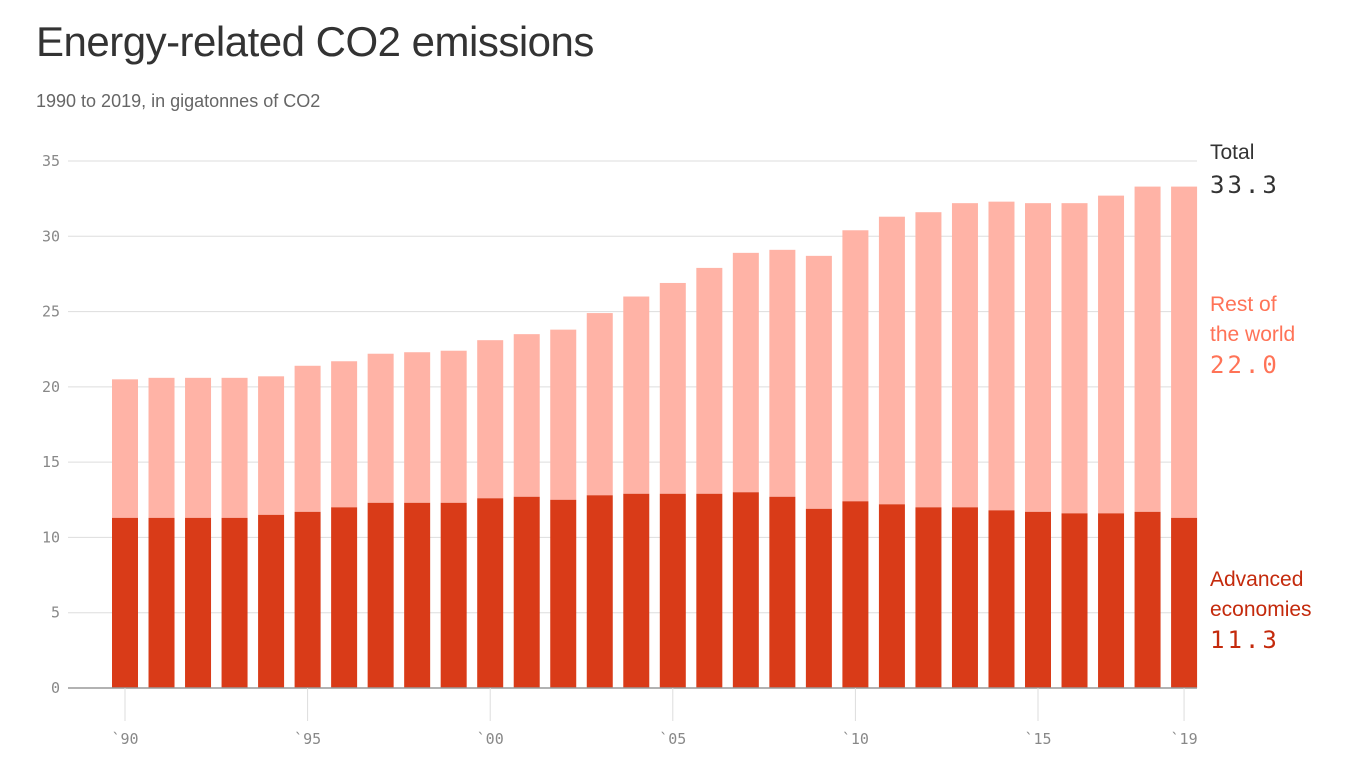 Image resolution: width=1366 pixels, height=768 pixels. I want to click on advanced-label: Advanced economies 11.3, so click(1261, 610).